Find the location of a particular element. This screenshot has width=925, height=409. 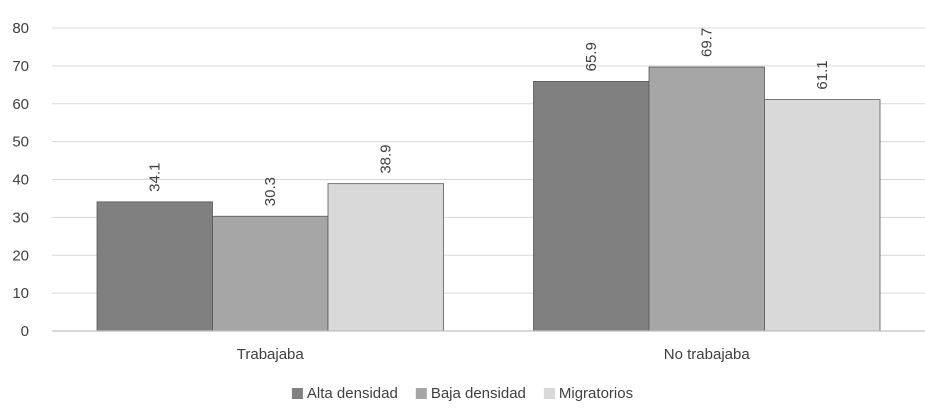

y-tick-label-80: 80 is located at coordinates (20, 28).